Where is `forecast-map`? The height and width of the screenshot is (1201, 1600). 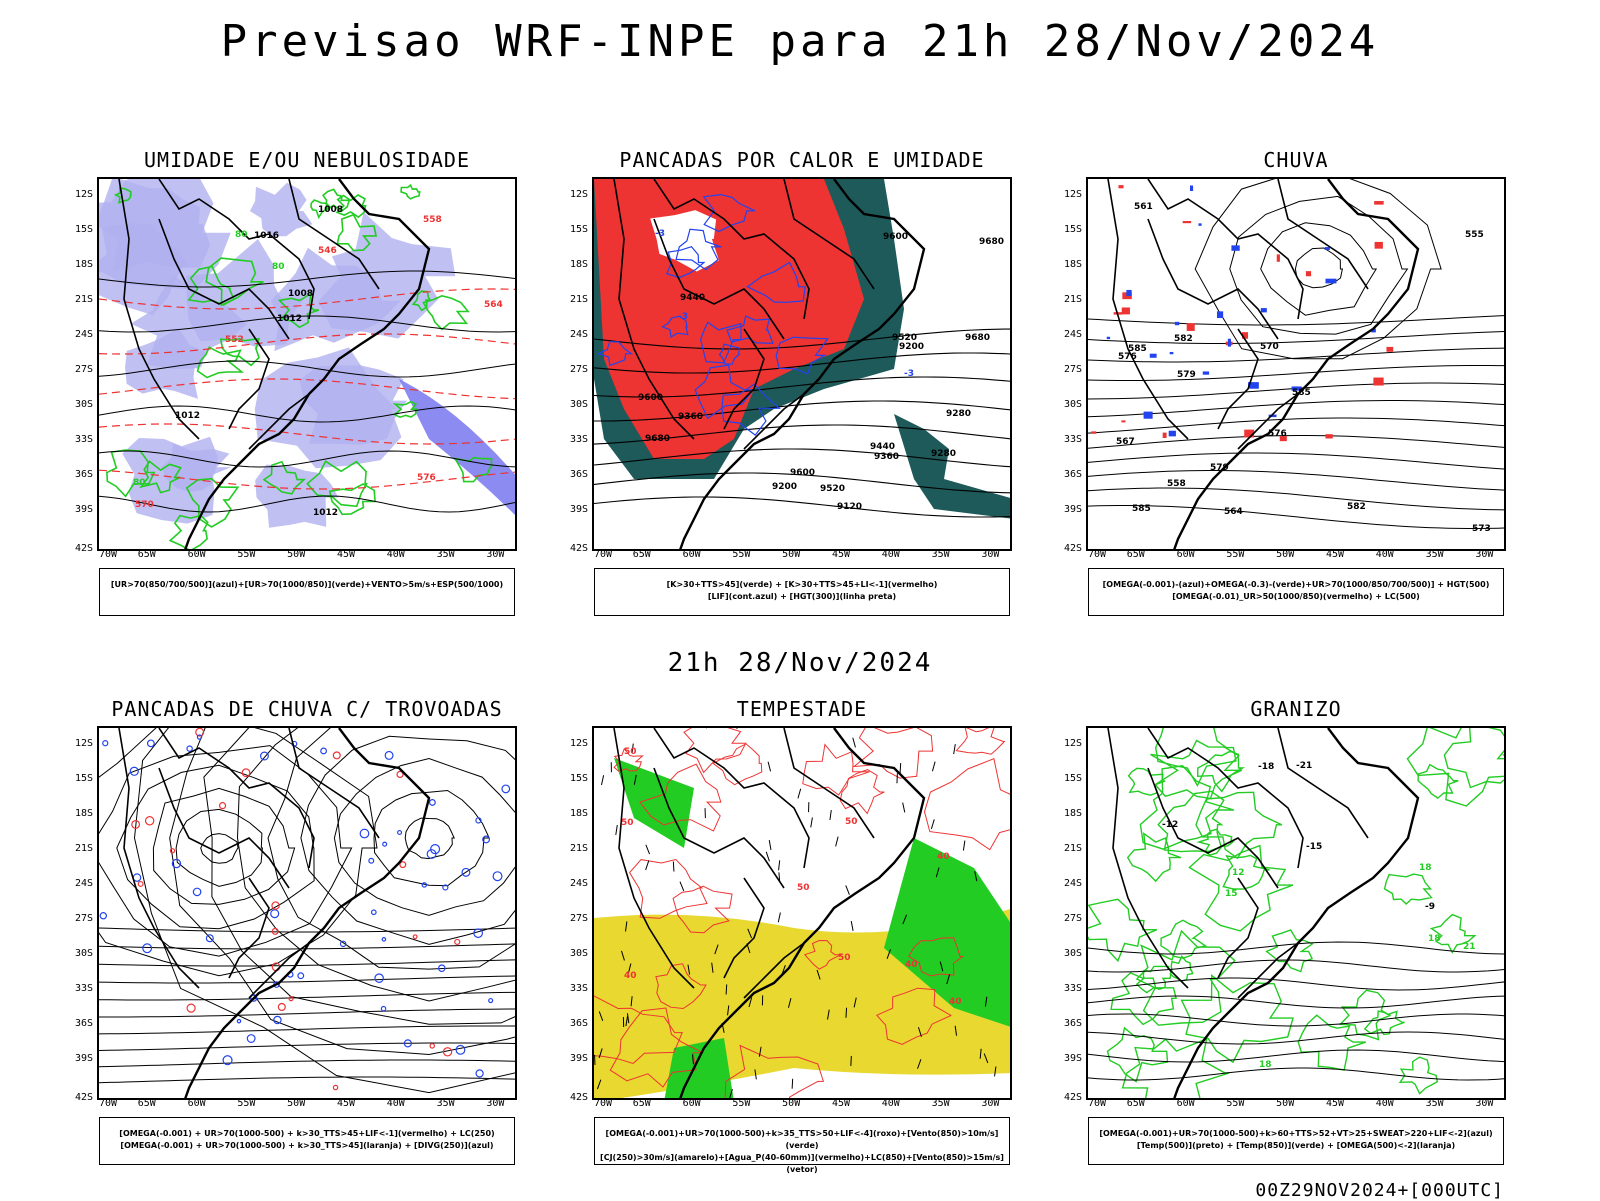 forecast-map is located at coordinates (307, 913).